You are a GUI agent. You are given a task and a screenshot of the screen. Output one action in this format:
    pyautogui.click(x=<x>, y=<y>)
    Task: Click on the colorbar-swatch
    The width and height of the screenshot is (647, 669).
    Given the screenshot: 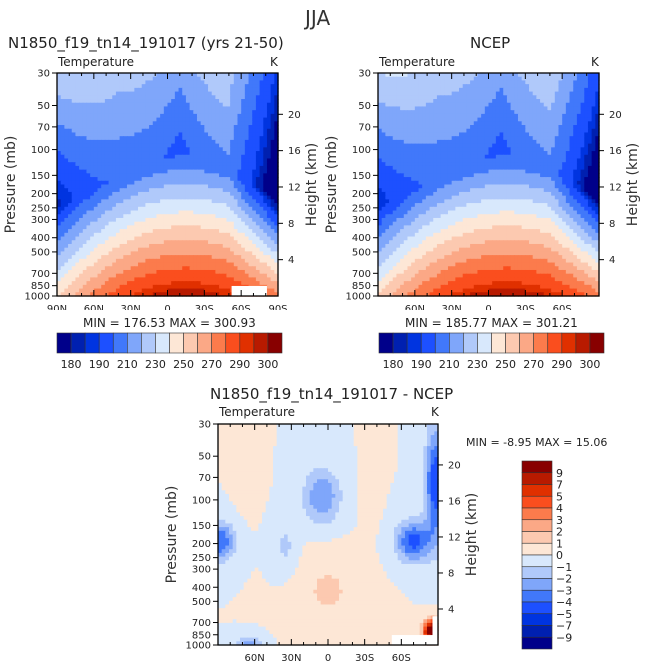 What is the action you would take?
    pyautogui.click(x=92, y=343)
    